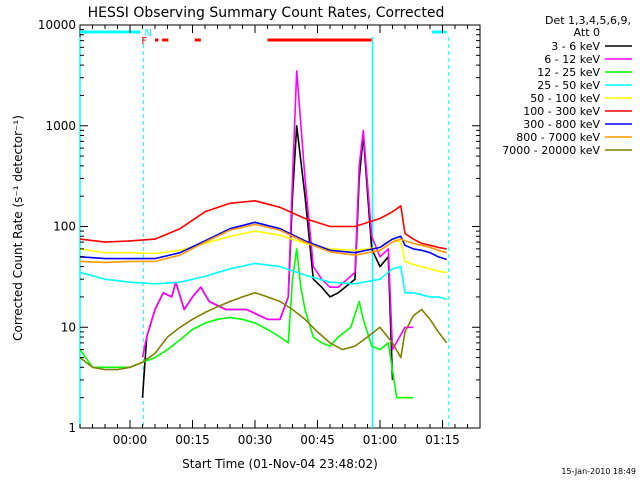 The image size is (640, 480). What do you see at coordinates (588, 20) in the screenshot?
I see `legend-header-det: Det 1,3,4,5,6,9,` at bounding box center [588, 20].